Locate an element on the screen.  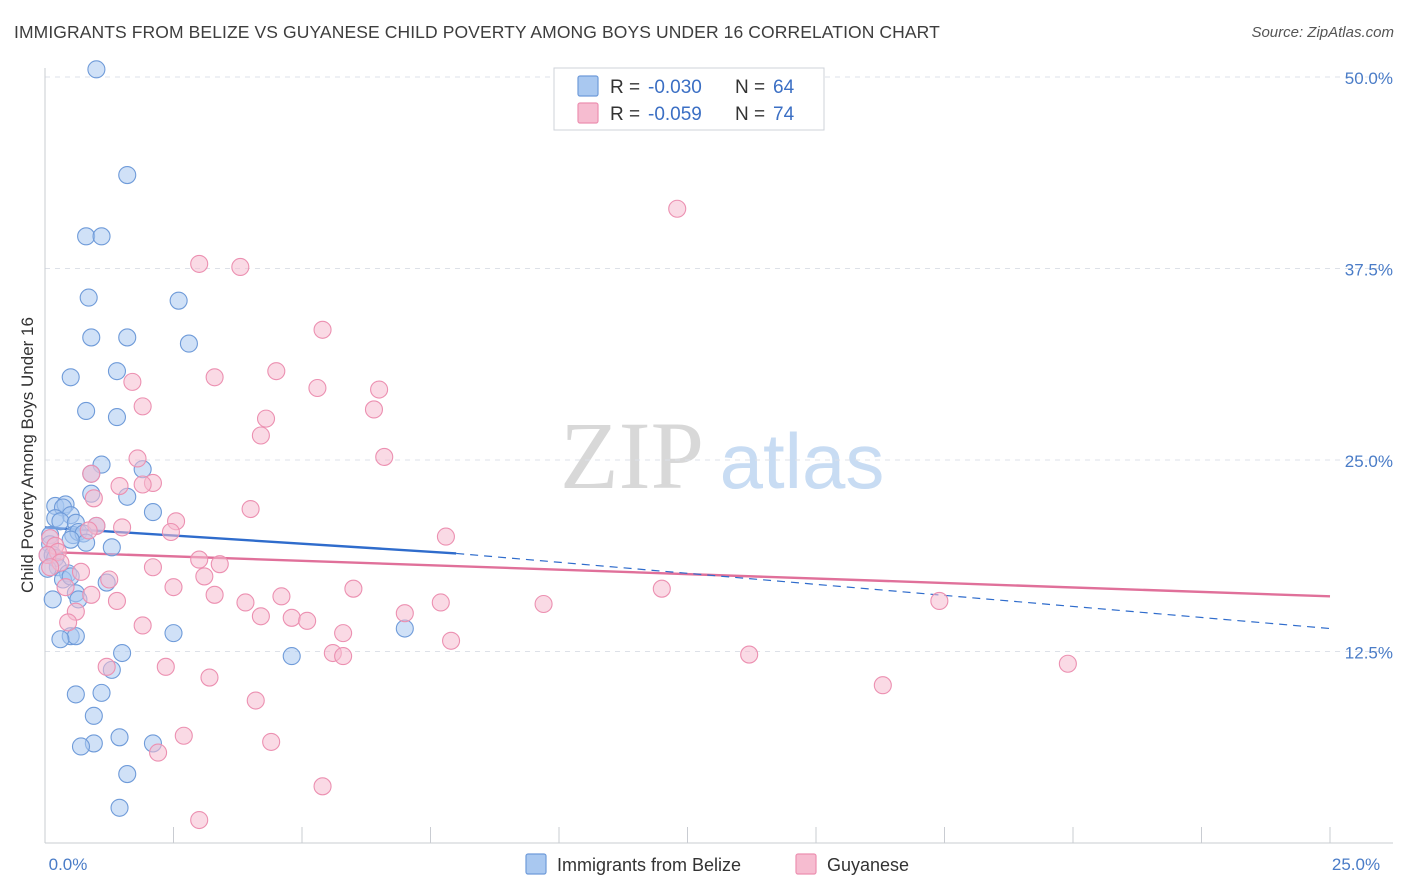
trendlines is located at coordinates (687, 578).